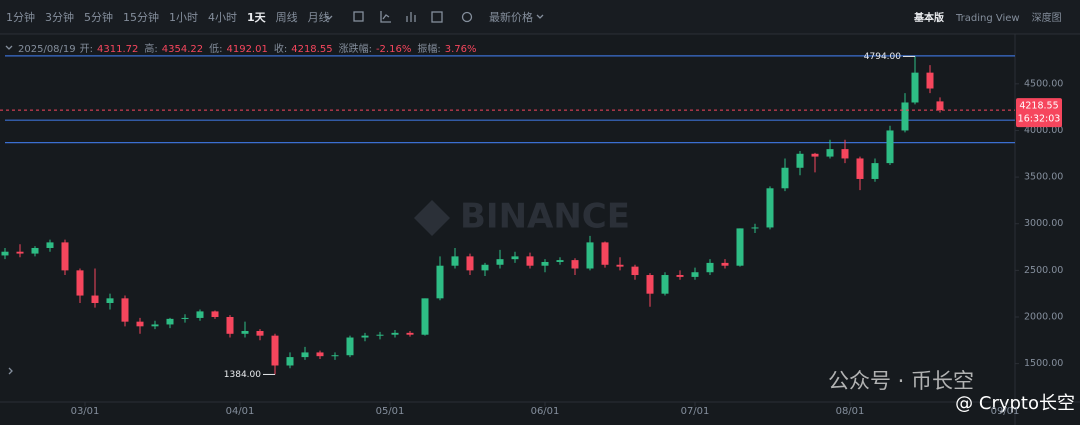  What do you see at coordinates (467, 17) in the screenshot?
I see `settings-icon` at bounding box center [467, 17].